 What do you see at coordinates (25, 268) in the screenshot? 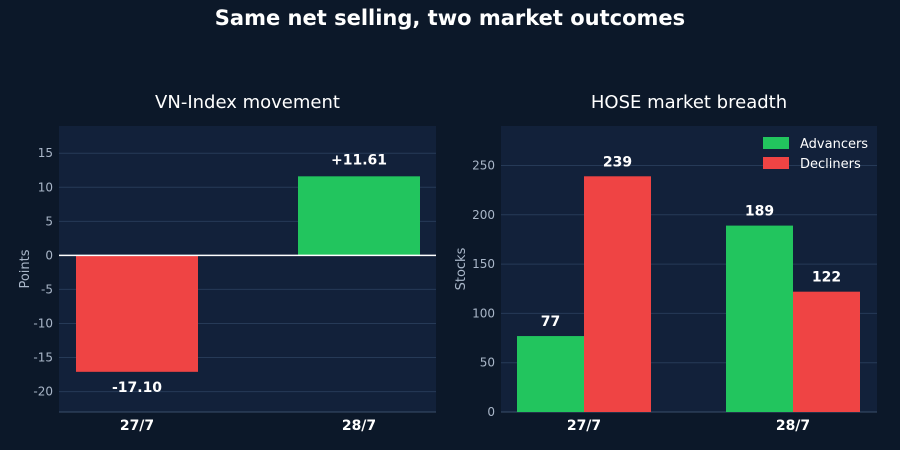
I see `chart-1-y-axis-label: Points` at bounding box center [25, 268].